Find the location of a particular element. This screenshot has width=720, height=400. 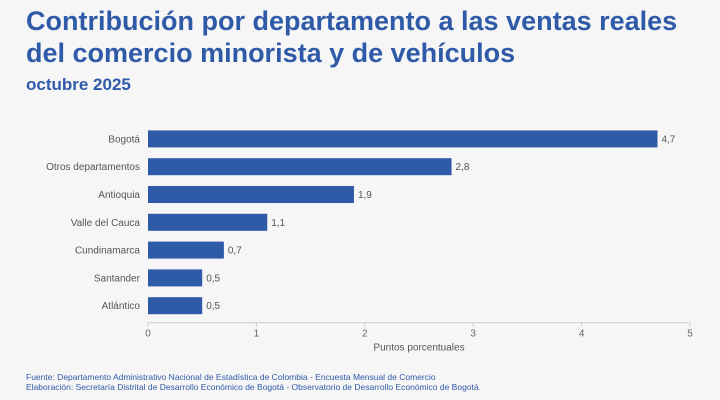

category-label: Bogotá is located at coordinates (124, 139).